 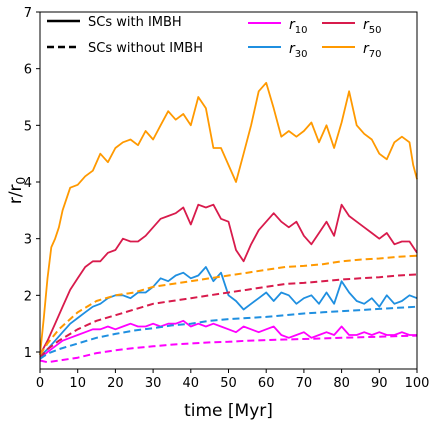 I want to click on x-tick-label: 10, so click(x=77, y=383).